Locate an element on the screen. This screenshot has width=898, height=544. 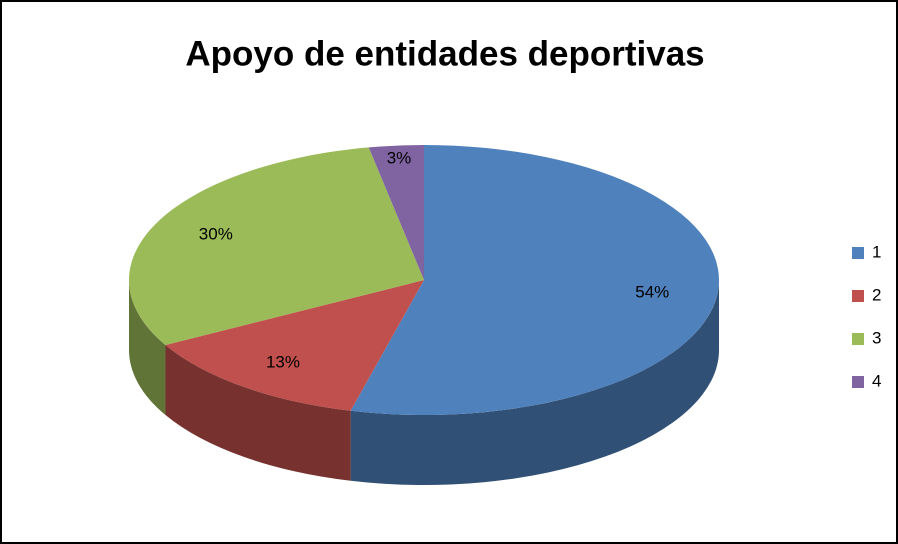
data-label: 13% is located at coordinates (283, 362).